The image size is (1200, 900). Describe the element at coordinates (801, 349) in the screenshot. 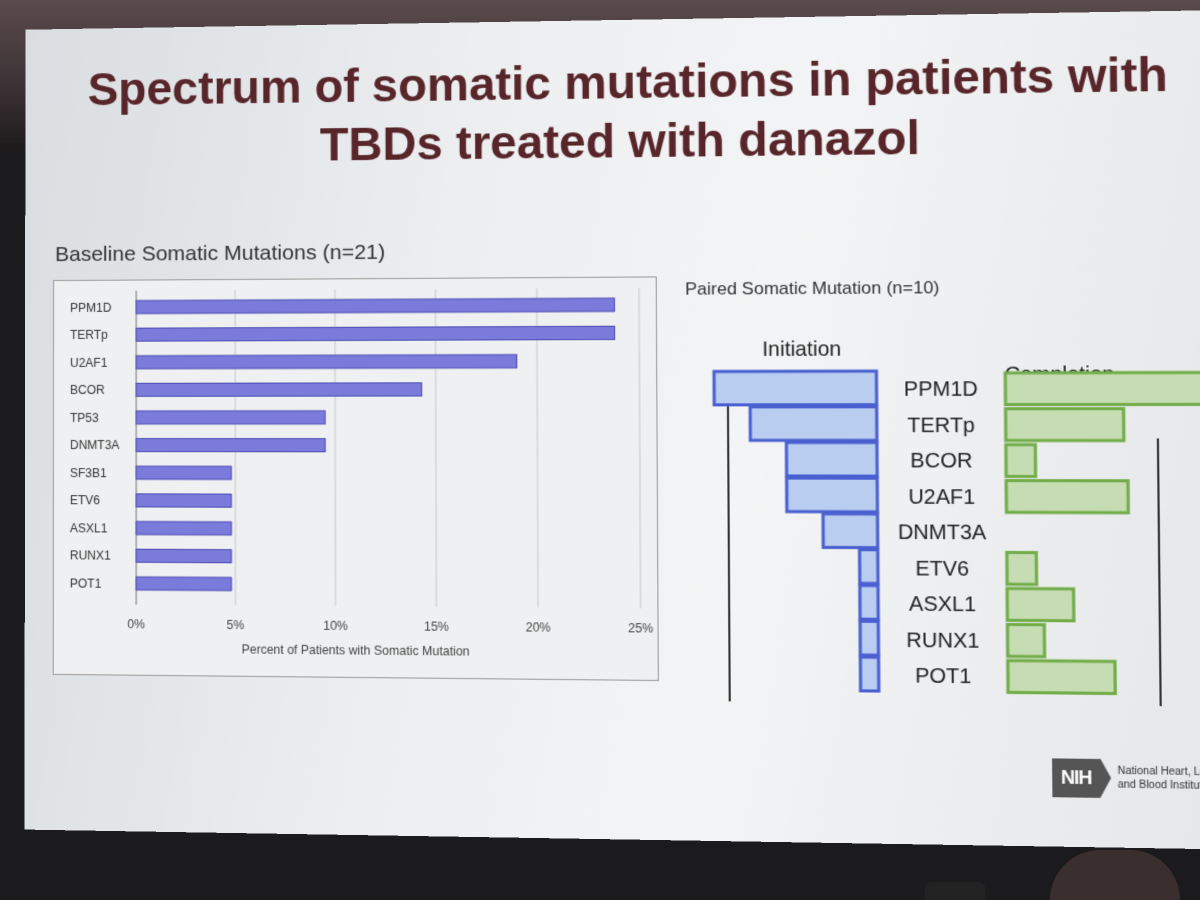

I see `initiation-header: Initiation` at that location.